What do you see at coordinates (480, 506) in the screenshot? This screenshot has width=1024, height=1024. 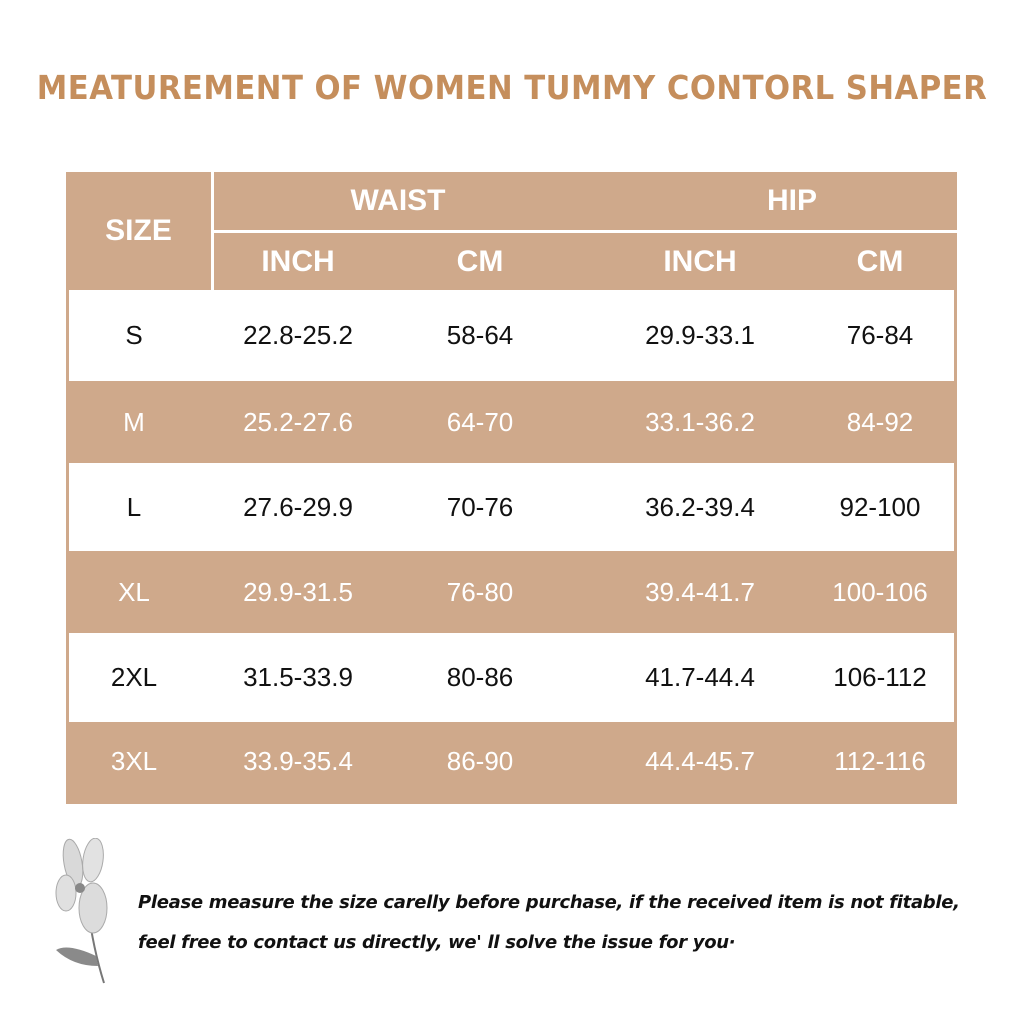 I see `cell-waist-cm: 70-76` at bounding box center [480, 506].